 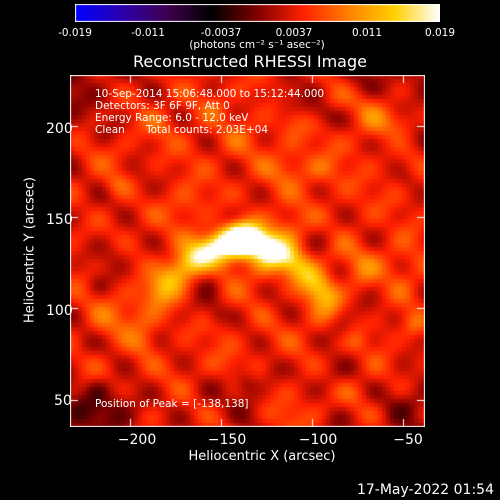 What do you see at coordinates (262, 456) in the screenshot?
I see `x-axis-label: Heliocentric X (arcsec)` at bounding box center [262, 456].